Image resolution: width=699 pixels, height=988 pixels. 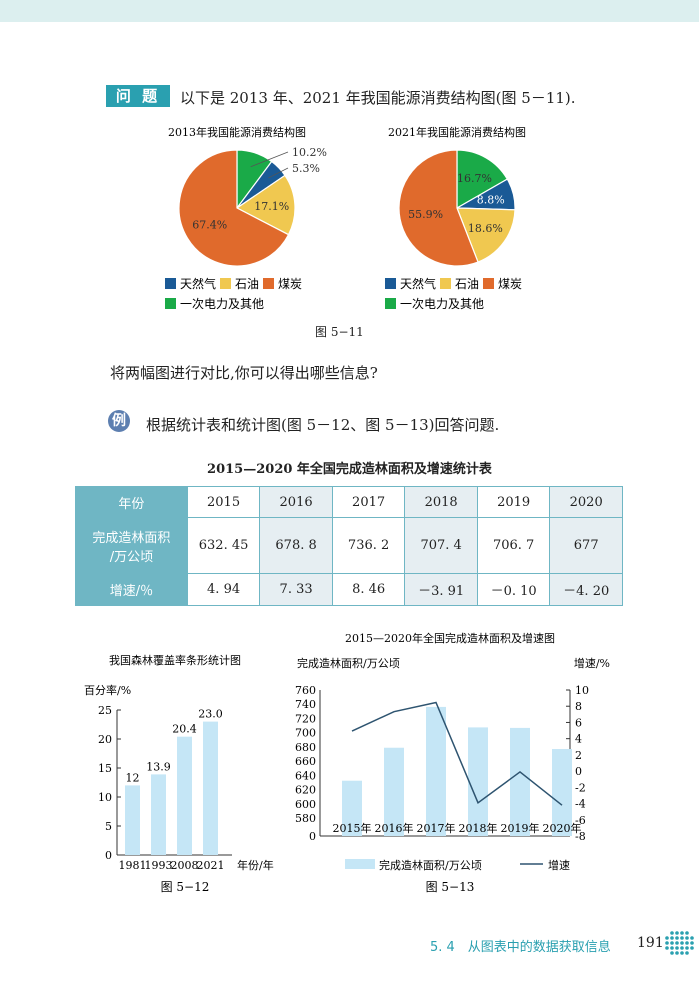 I want to click on slice-label: 55.9%, so click(x=425, y=214).